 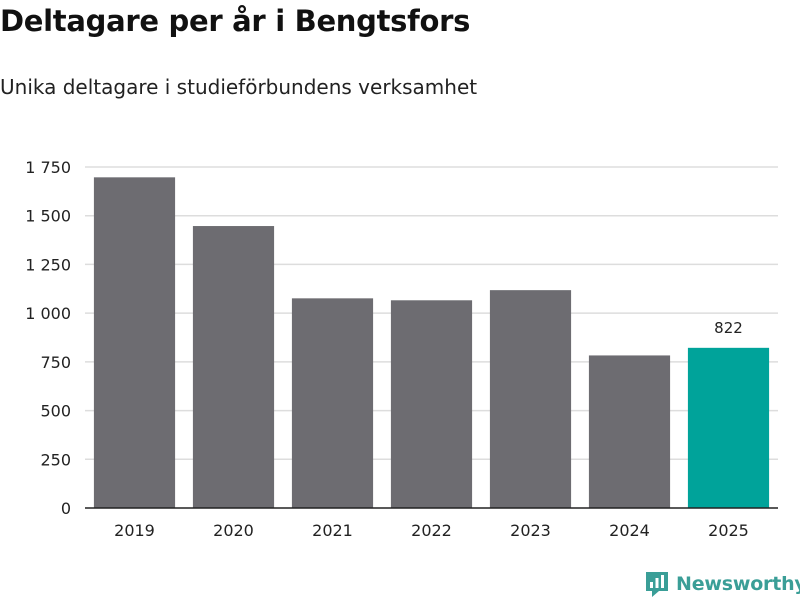 What do you see at coordinates (530, 530) in the screenshot?
I see `x-tick-label: 2023` at bounding box center [530, 530].